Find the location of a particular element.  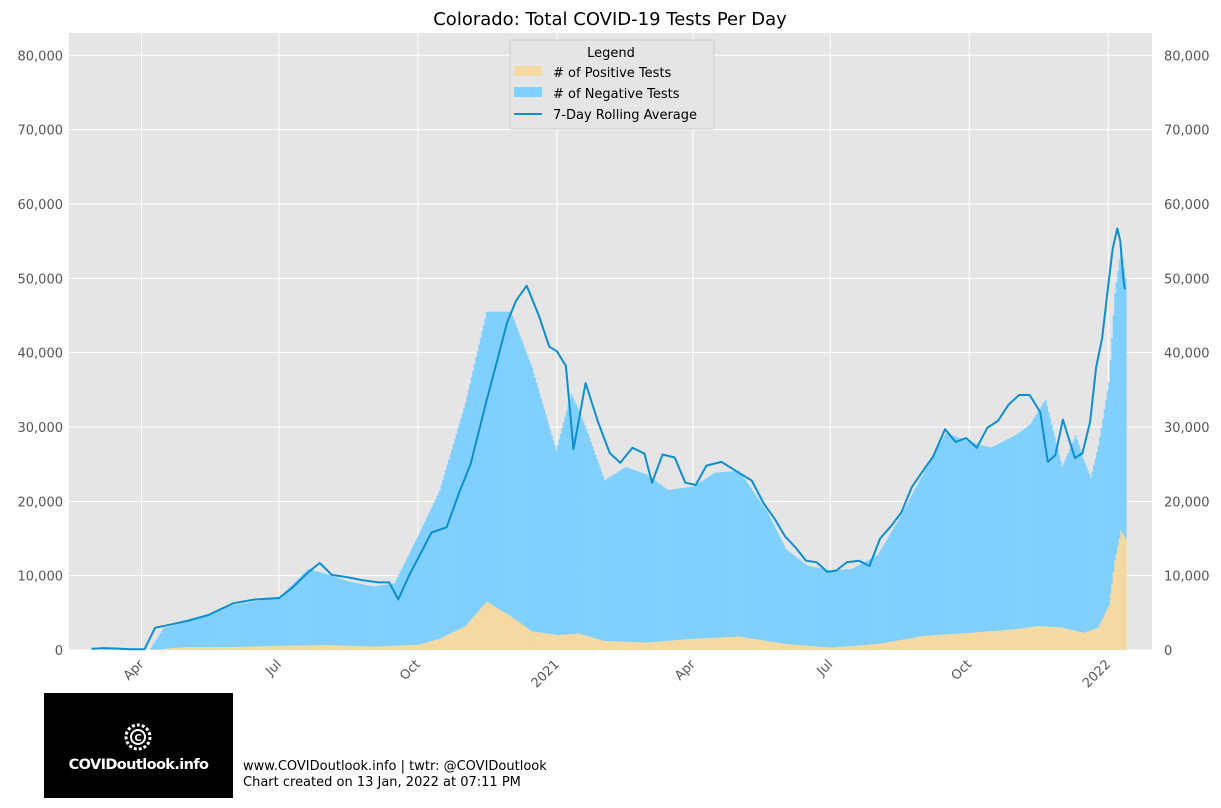

x-tick-label: Jul is located at coordinates (273, 668).